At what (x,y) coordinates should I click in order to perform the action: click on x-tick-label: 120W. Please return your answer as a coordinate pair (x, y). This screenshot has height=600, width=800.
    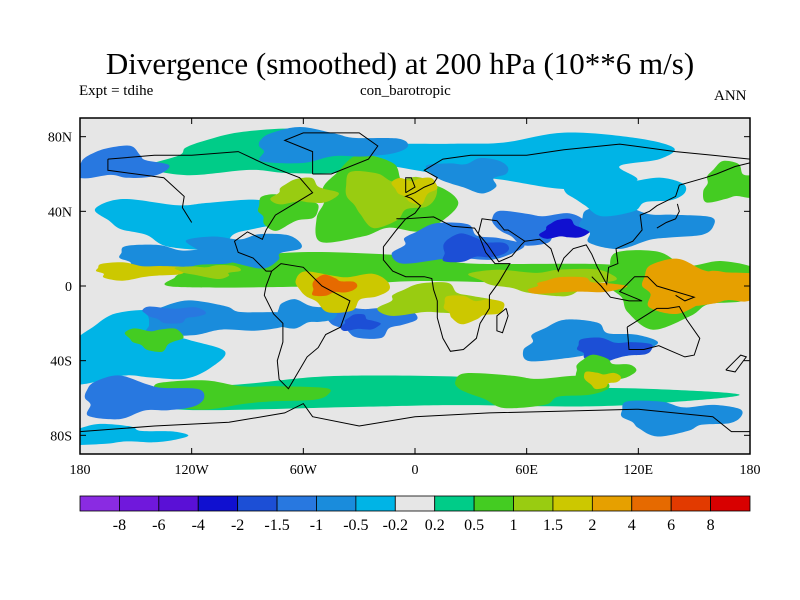
    Looking at the image, I should click on (192, 470).